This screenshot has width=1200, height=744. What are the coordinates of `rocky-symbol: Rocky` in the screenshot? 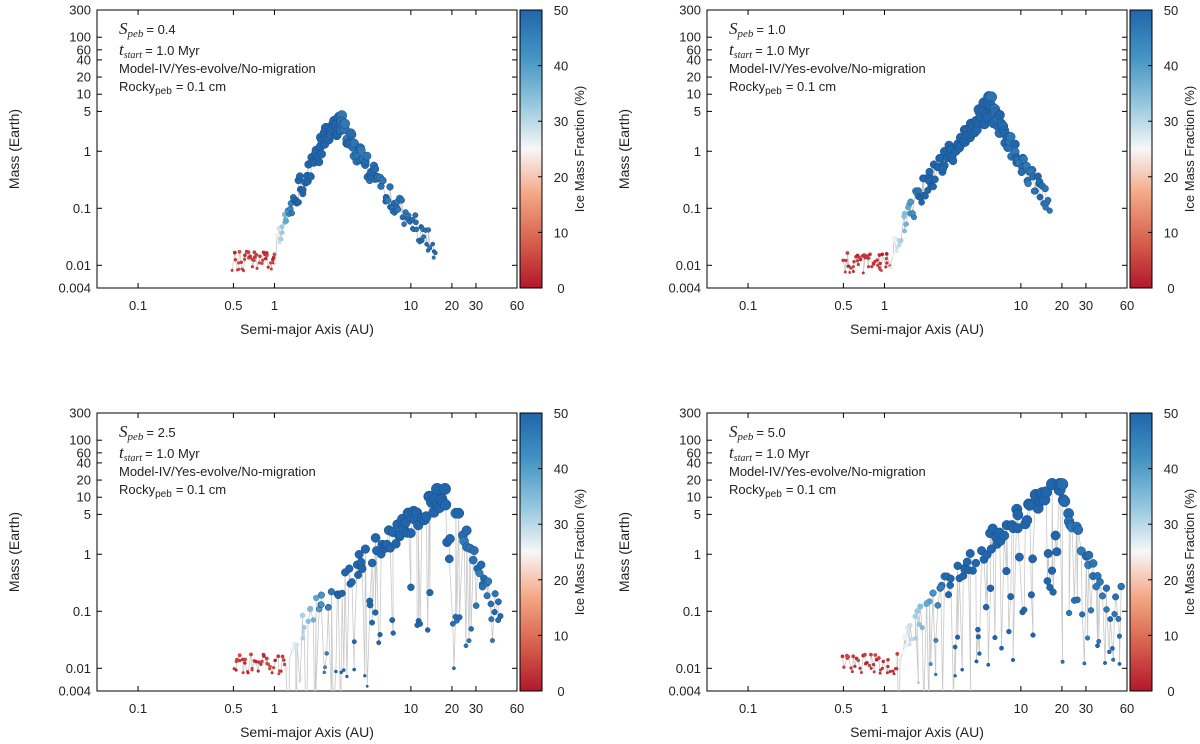 It's located at (137, 86).